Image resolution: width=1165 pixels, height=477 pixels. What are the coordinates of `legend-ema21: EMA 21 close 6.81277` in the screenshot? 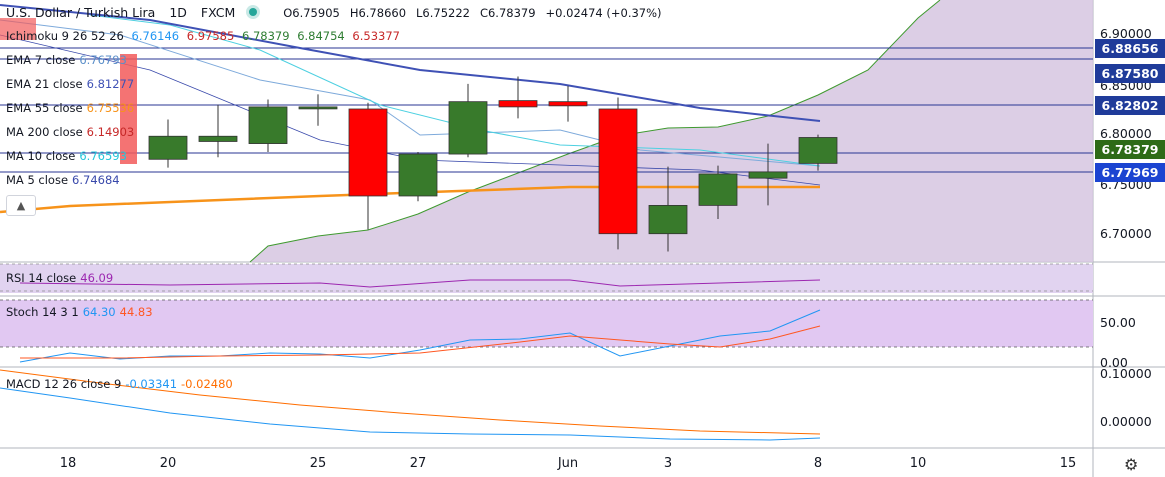 It's located at (70, 84).